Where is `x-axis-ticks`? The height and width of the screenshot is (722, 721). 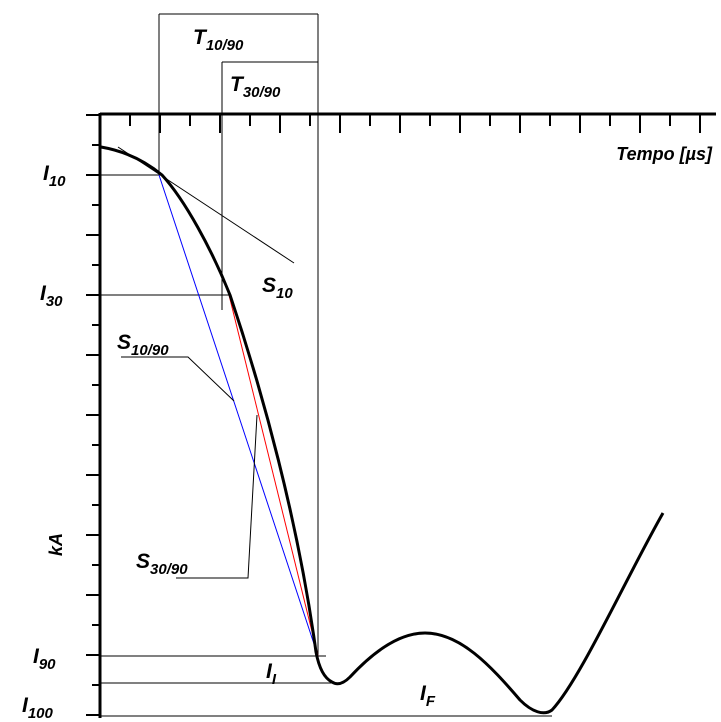 x-axis-ticks is located at coordinates (400, 123).